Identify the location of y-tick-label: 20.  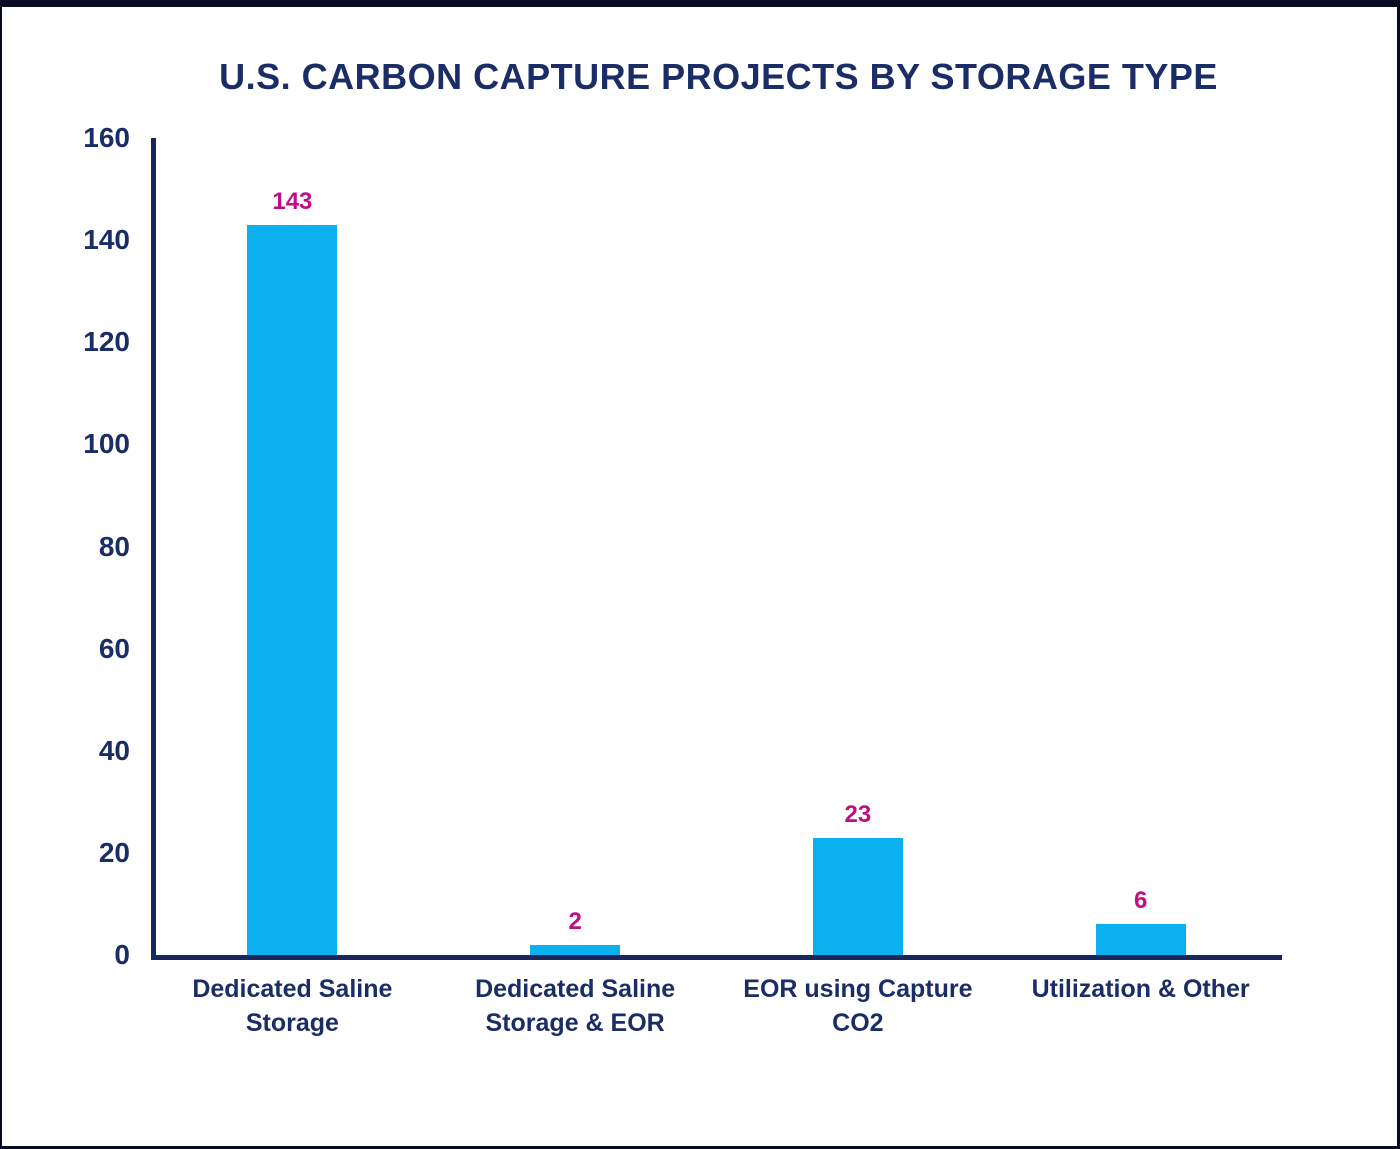
(114, 852).